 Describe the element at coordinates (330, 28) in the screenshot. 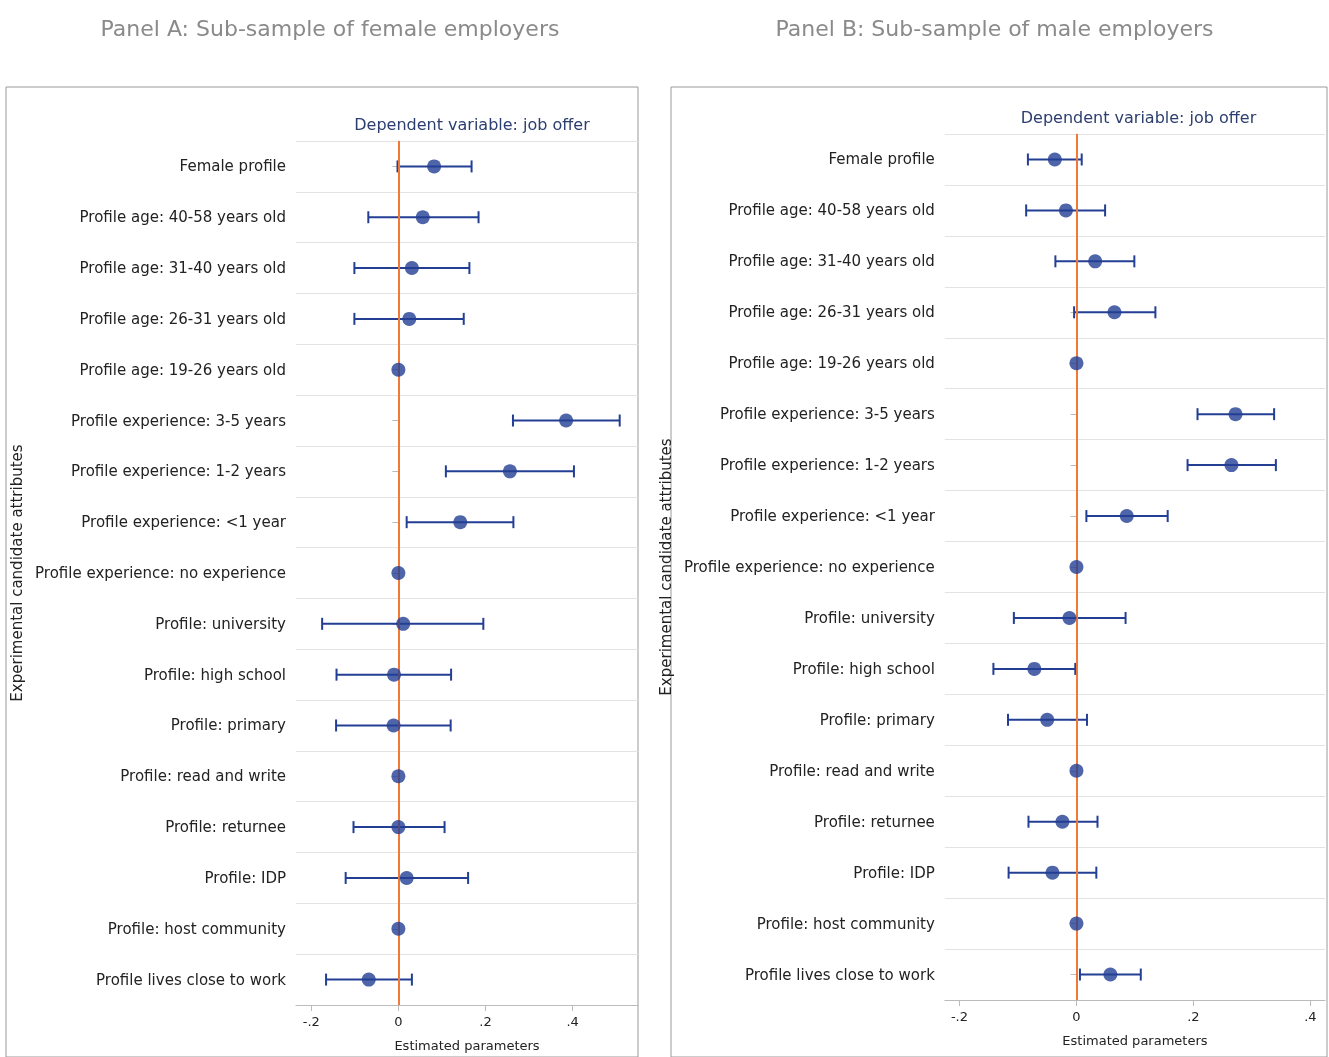

I see `chart-title: Panel A: Sub-sample of female employers` at that location.